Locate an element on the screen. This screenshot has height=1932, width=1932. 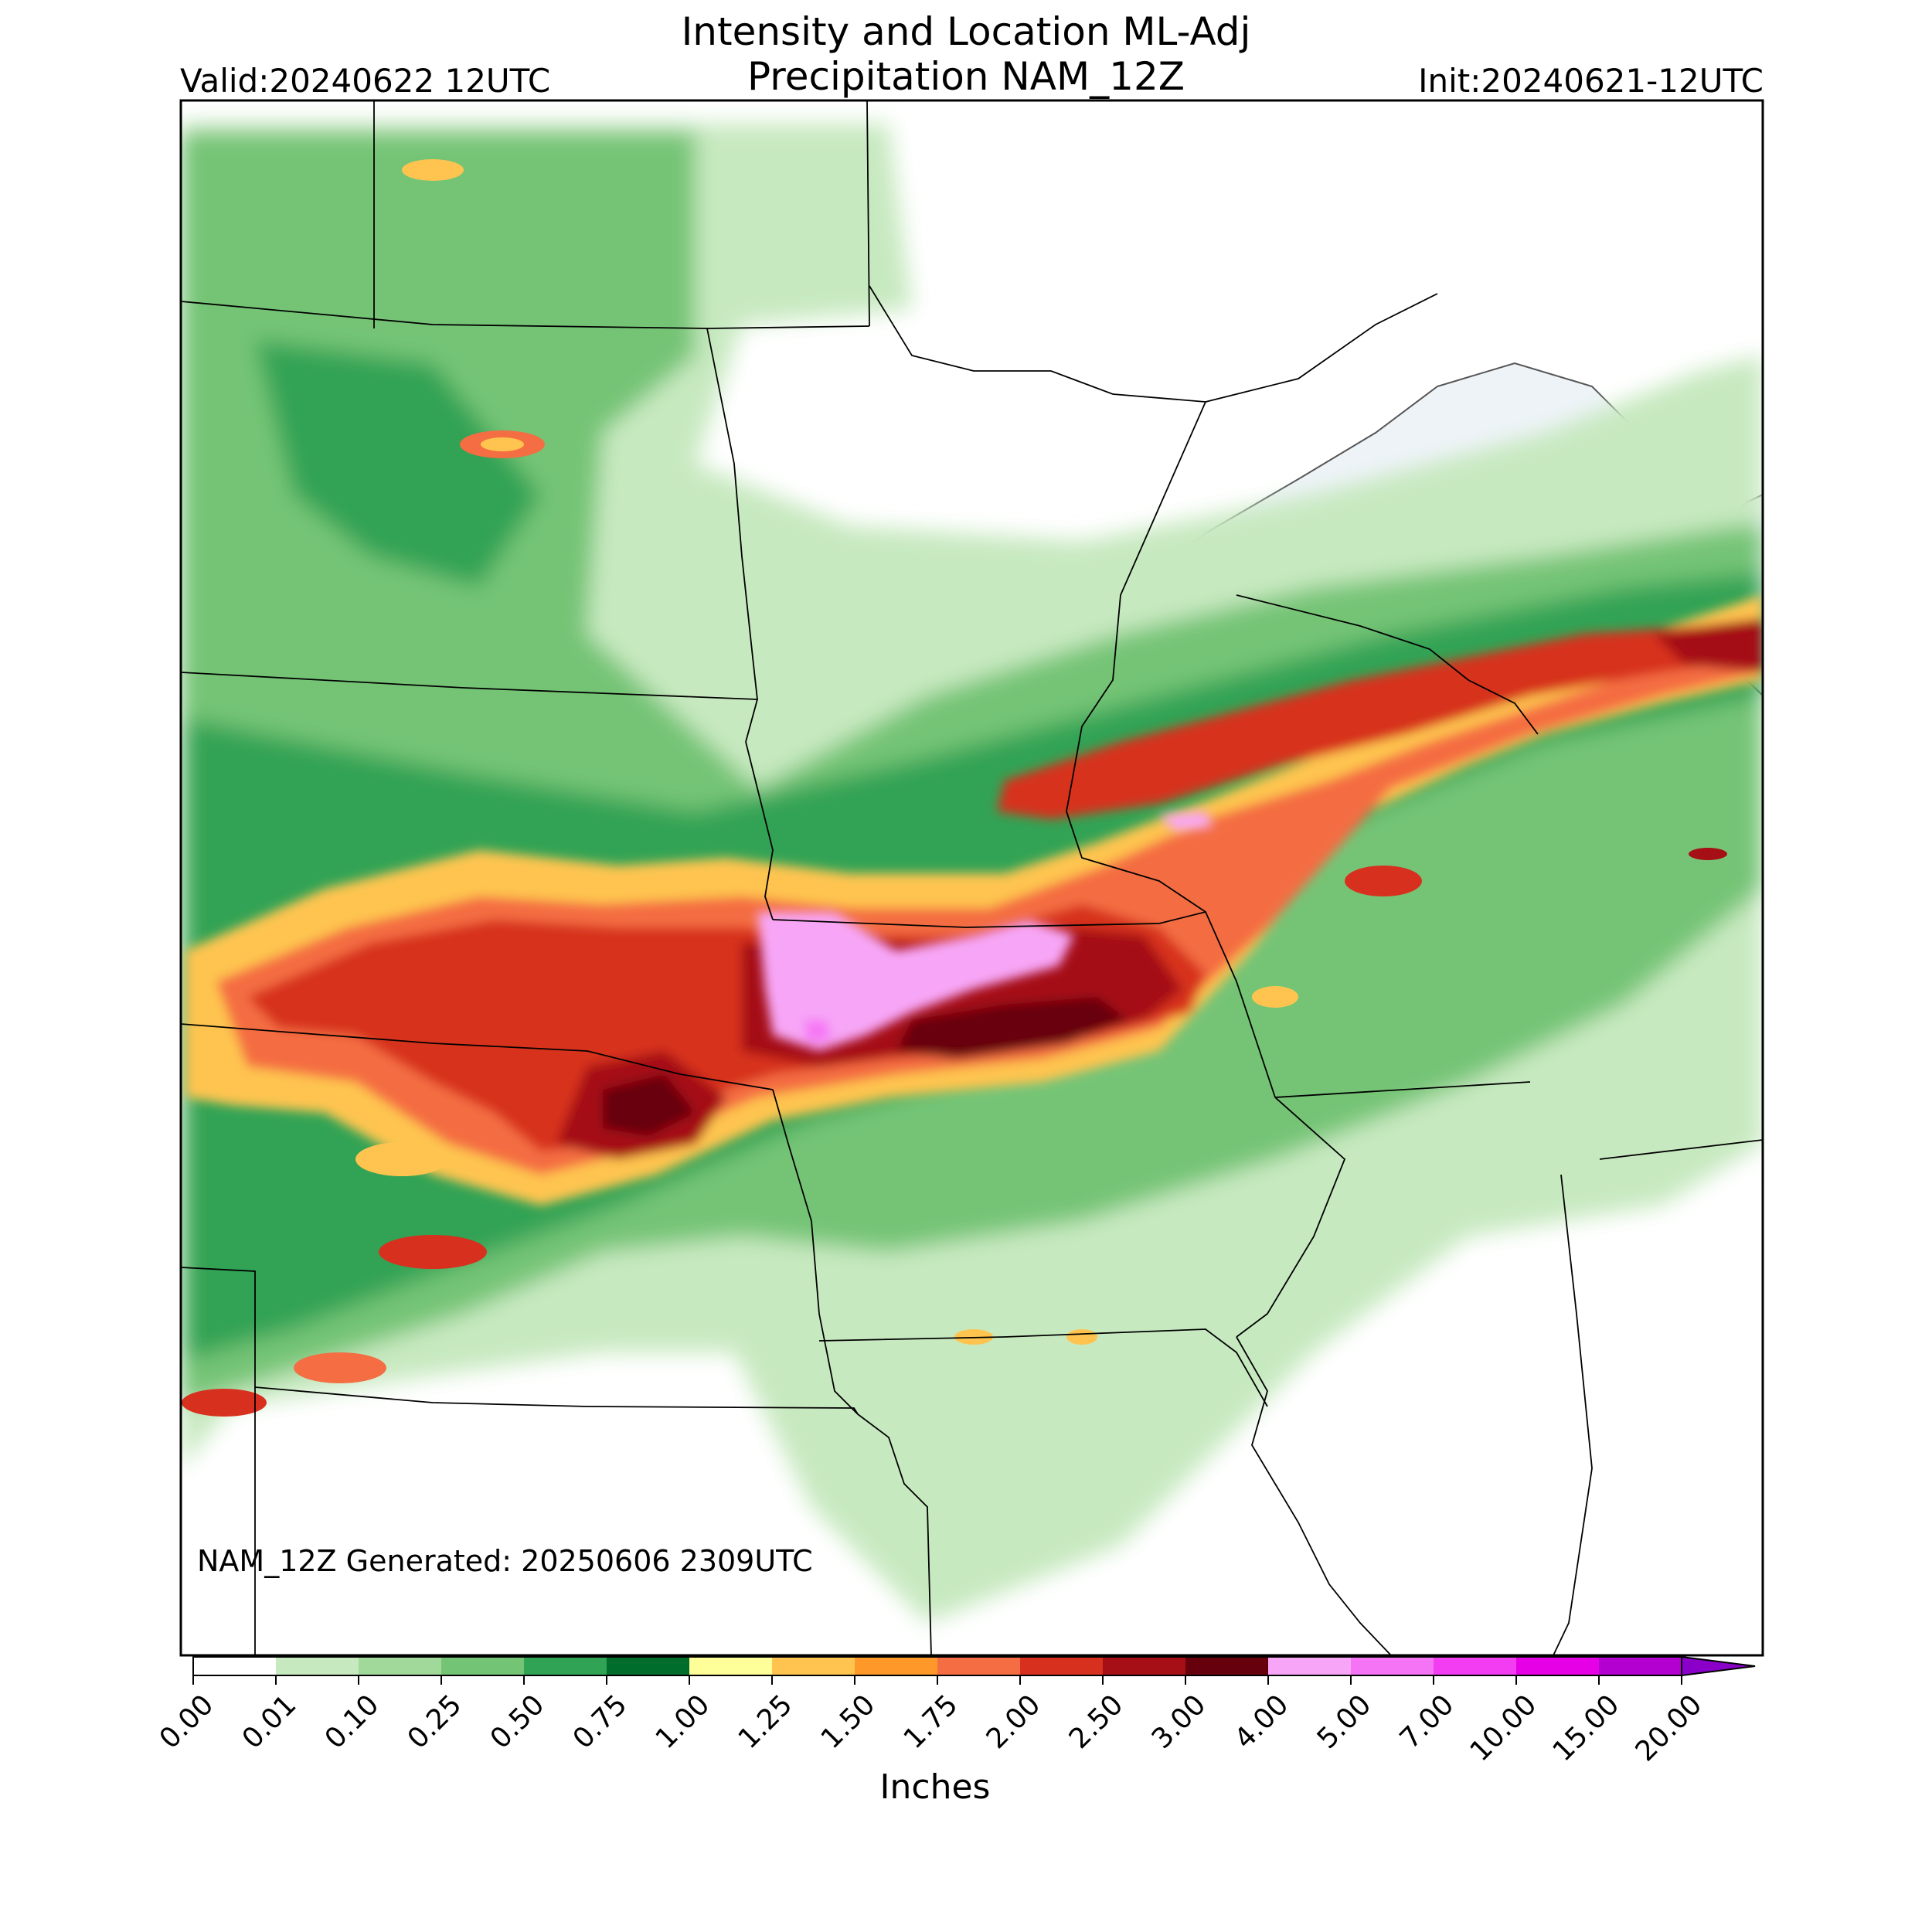
chart-title-line2: Precipitation NAM_12Z is located at coordinates (966, 77).